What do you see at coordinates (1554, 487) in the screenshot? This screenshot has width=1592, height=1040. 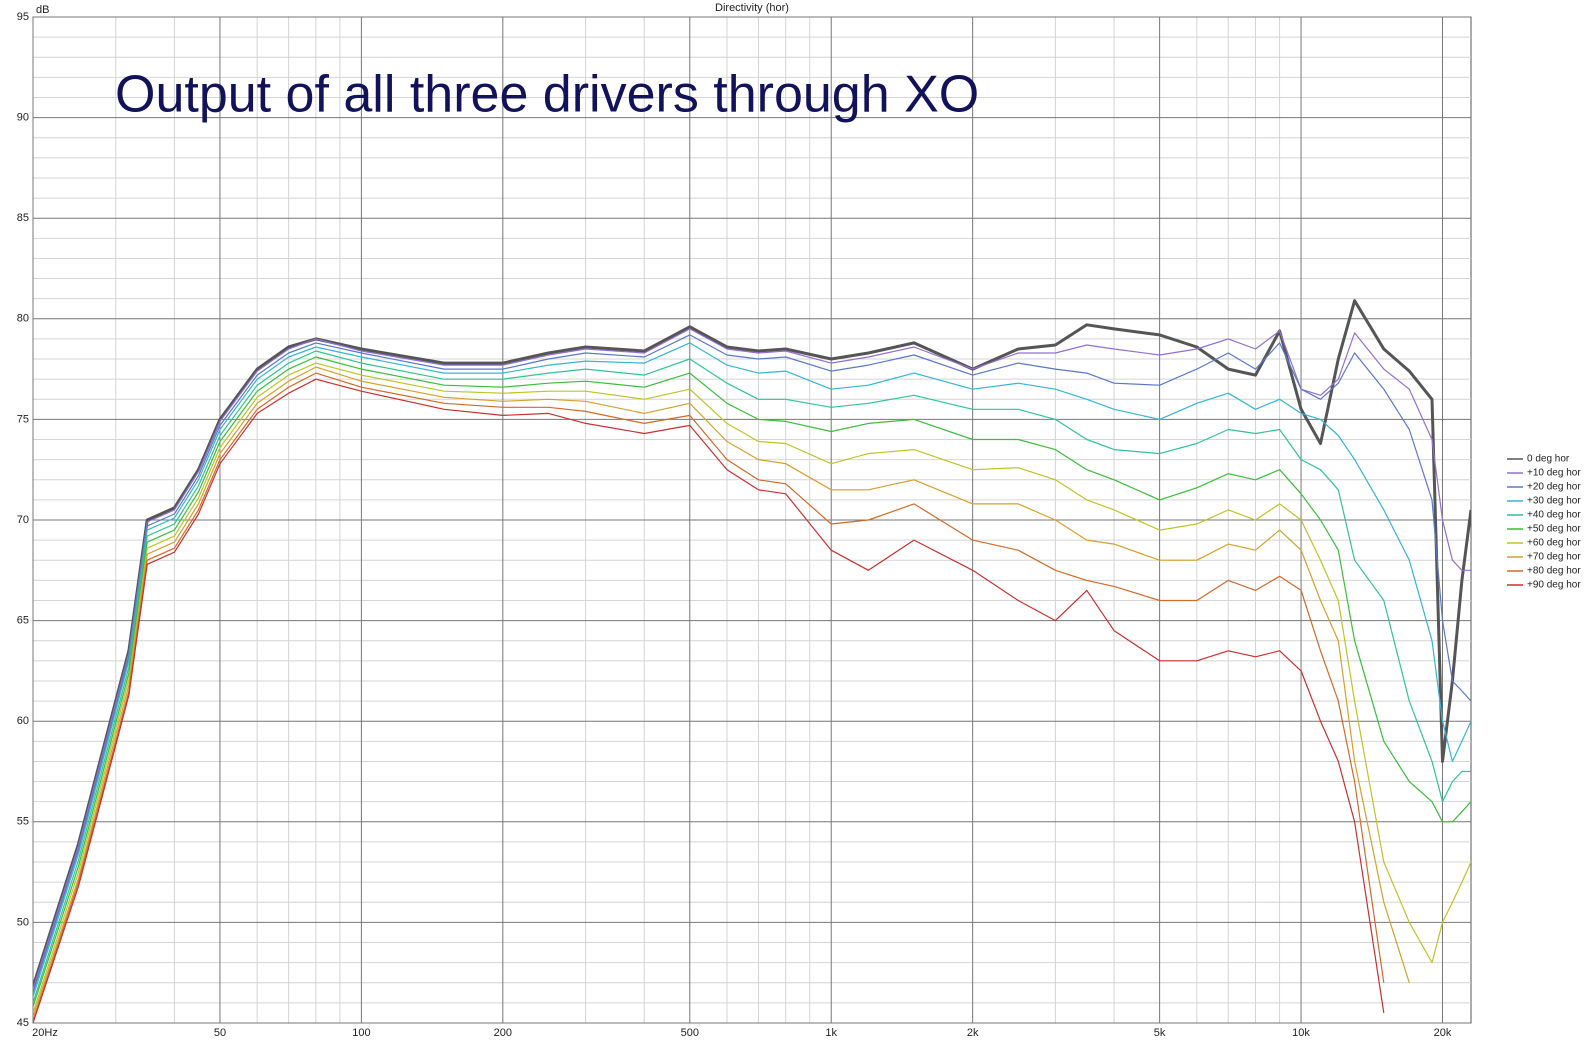 I see `legend-label: +20 deg hor` at bounding box center [1554, 487].